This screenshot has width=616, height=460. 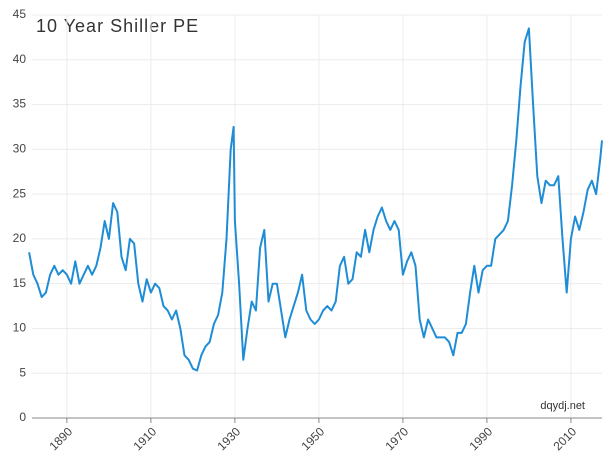 I want to click on y-tick-label: 20, so click(x=20, y=238).